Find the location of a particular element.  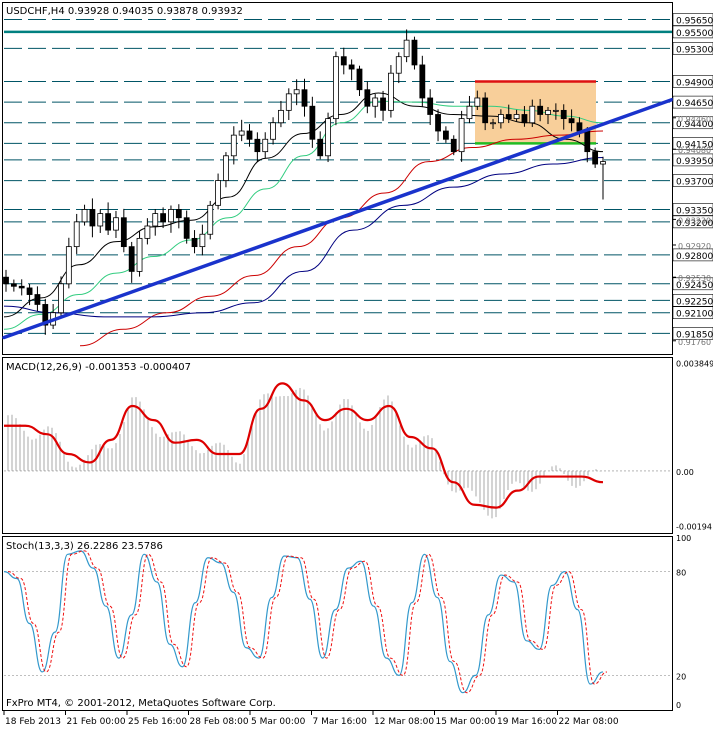

stoch-title: Stoch(13,3,3) 26.2286 23.5786 is located at coordinates (84, 546).